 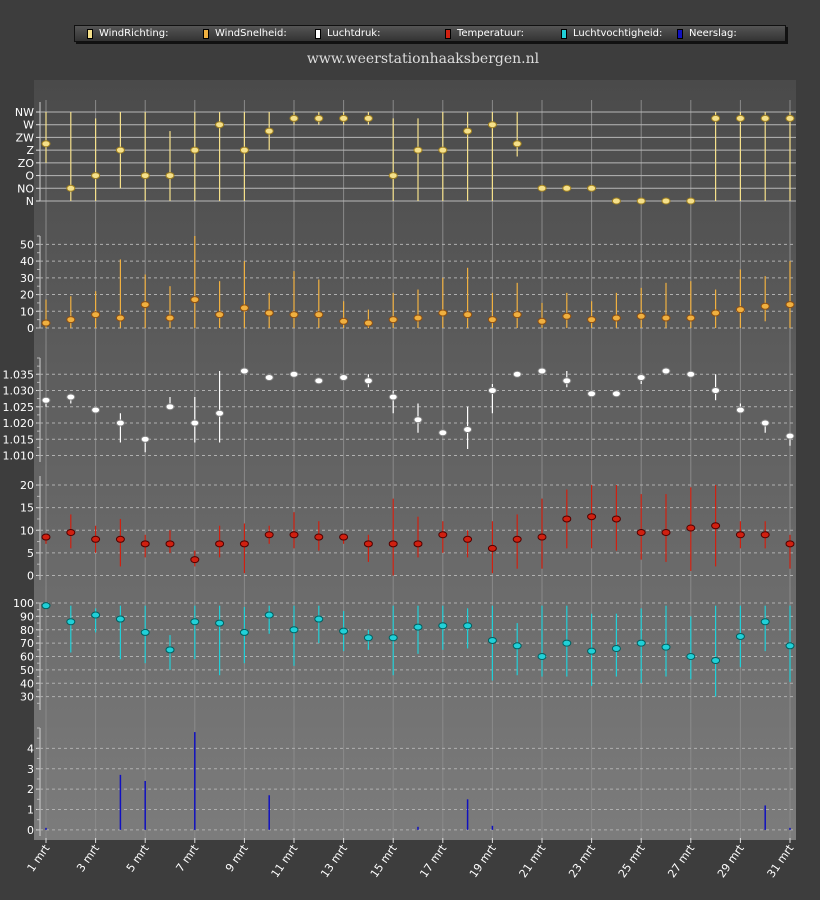 What do you see at coordinates (731, 861) in the screenshot?
I see `x-tick-label: 29 mrt` at bounding box center [731, 861].